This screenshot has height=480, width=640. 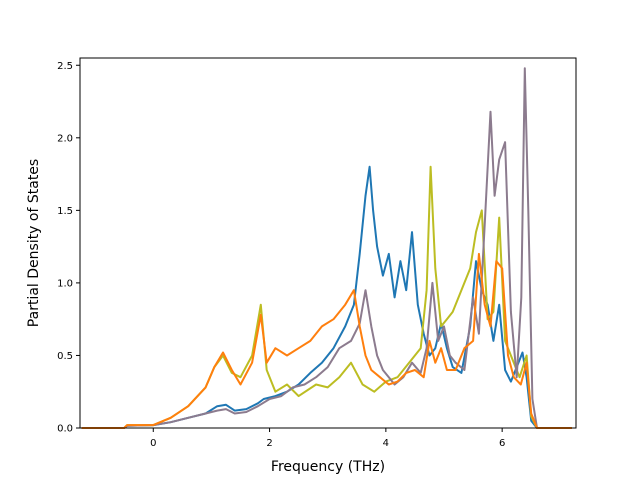 What do you see at coordinates (34, 243) in the screenshot?
I see `y-axis-label: Partial Density of States` at bounding box center [34, 243].